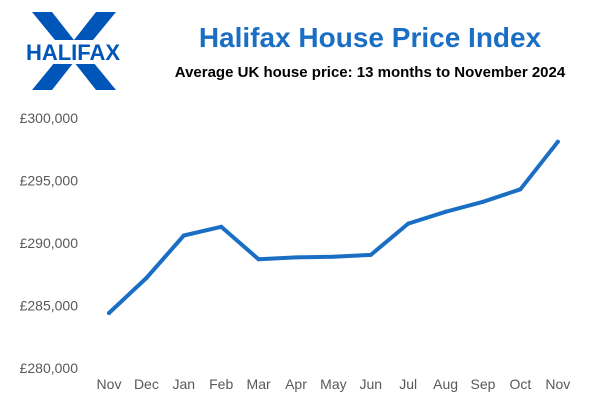 Image resolution: width=610 pixels, height=420 pixels. I want to click on x-axis: Nov Dec Jan Feb Mar Apr May Jun Jul Aug Sep Oct Nov, so click(334, 384).